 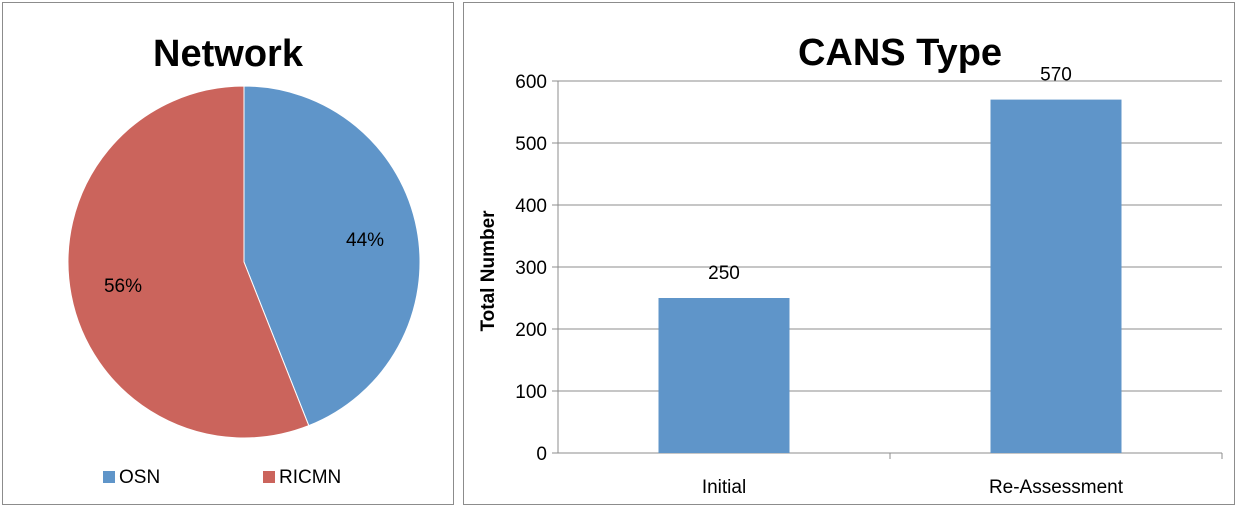 I want to click on legend-swatch-ricmn, so click(x=269, y=477).